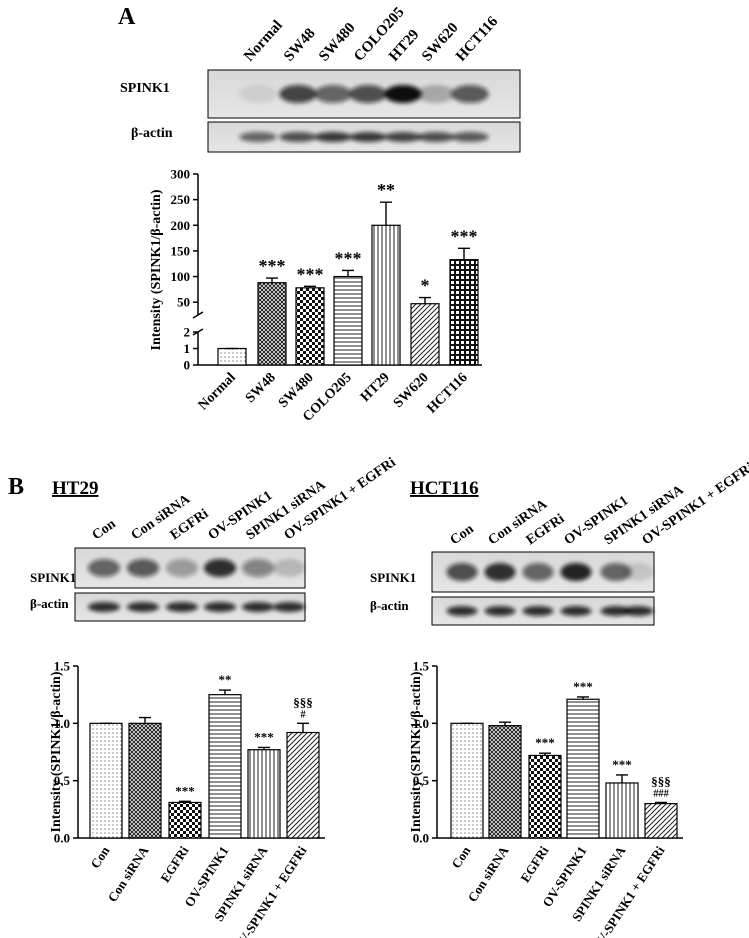 Image resolution: width=749 pixels, height=938 pixels. I want to click on y-tick-label: 0, so click(187, 365).